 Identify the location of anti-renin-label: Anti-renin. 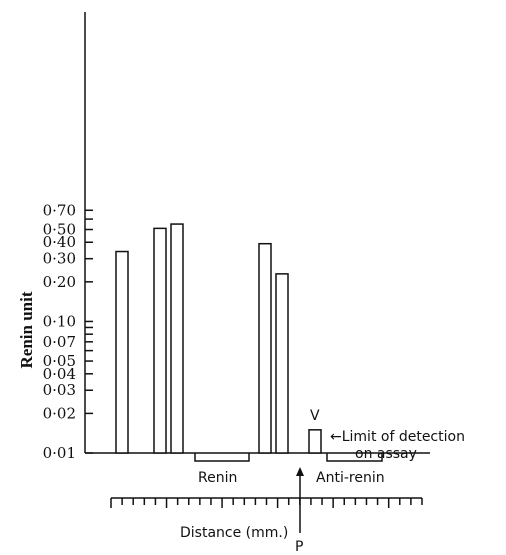
(350, 478).